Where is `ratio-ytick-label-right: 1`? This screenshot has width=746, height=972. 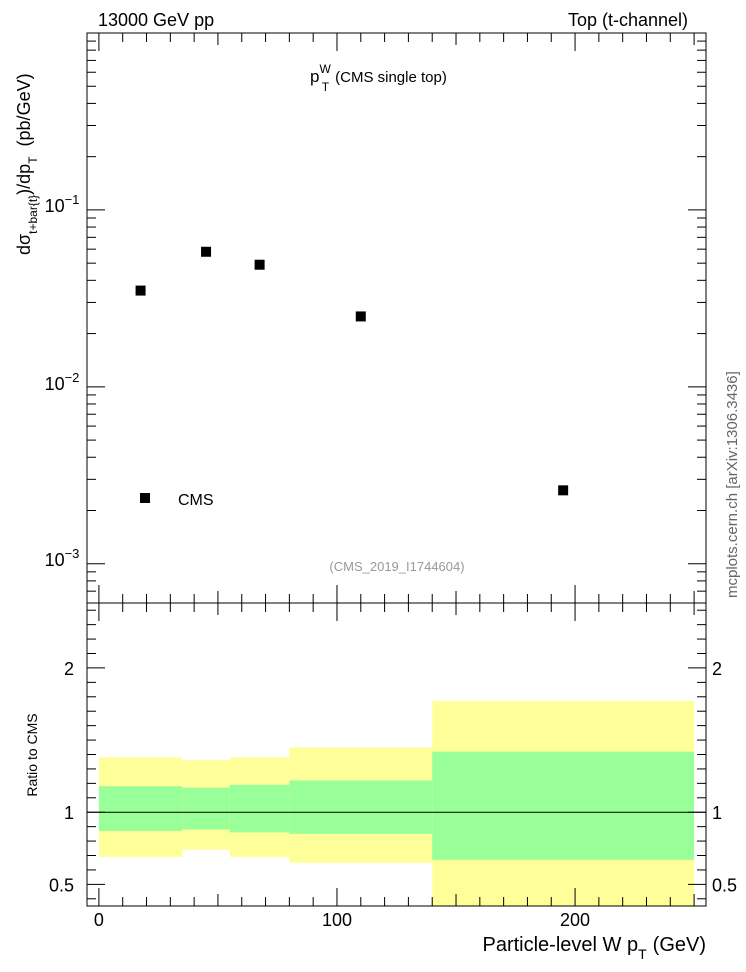 ratio-ytick-label-right: 1 is located at coordinates (717, 813).